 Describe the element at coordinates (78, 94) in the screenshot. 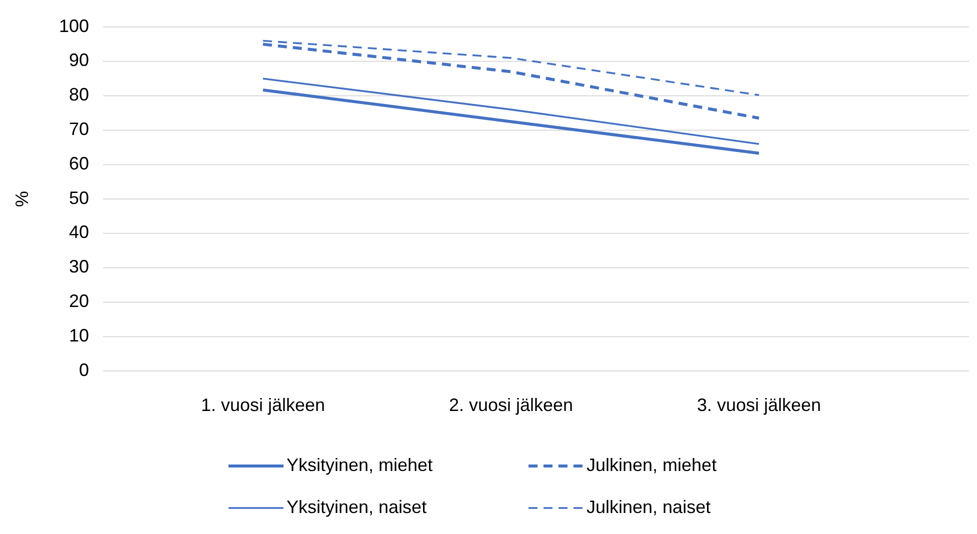

I see `y-tick-label: 80` at that location.